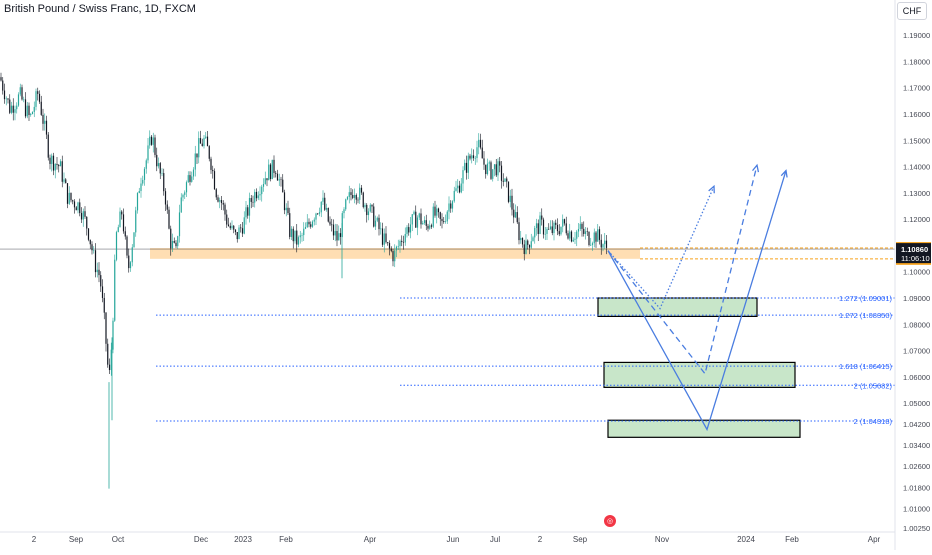  Describe the element at coordinates (662, 539) in the screenshot. I see `x-tick-label: Nov` at that location.